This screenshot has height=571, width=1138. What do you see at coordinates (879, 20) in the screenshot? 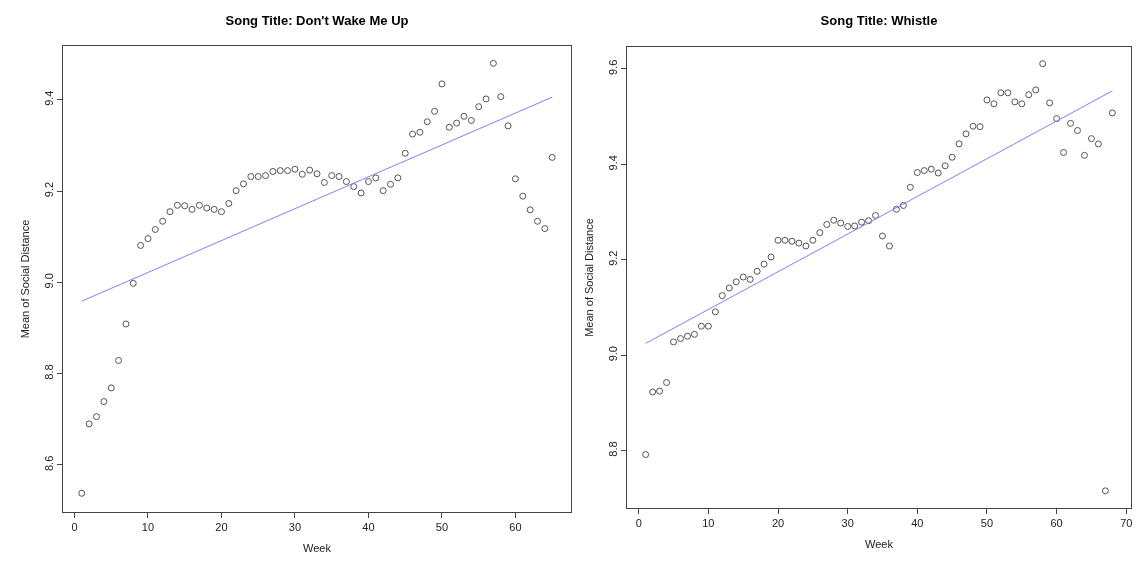
I see `chart-title: Song Title: Whistle` at bounding box center [879, 20].